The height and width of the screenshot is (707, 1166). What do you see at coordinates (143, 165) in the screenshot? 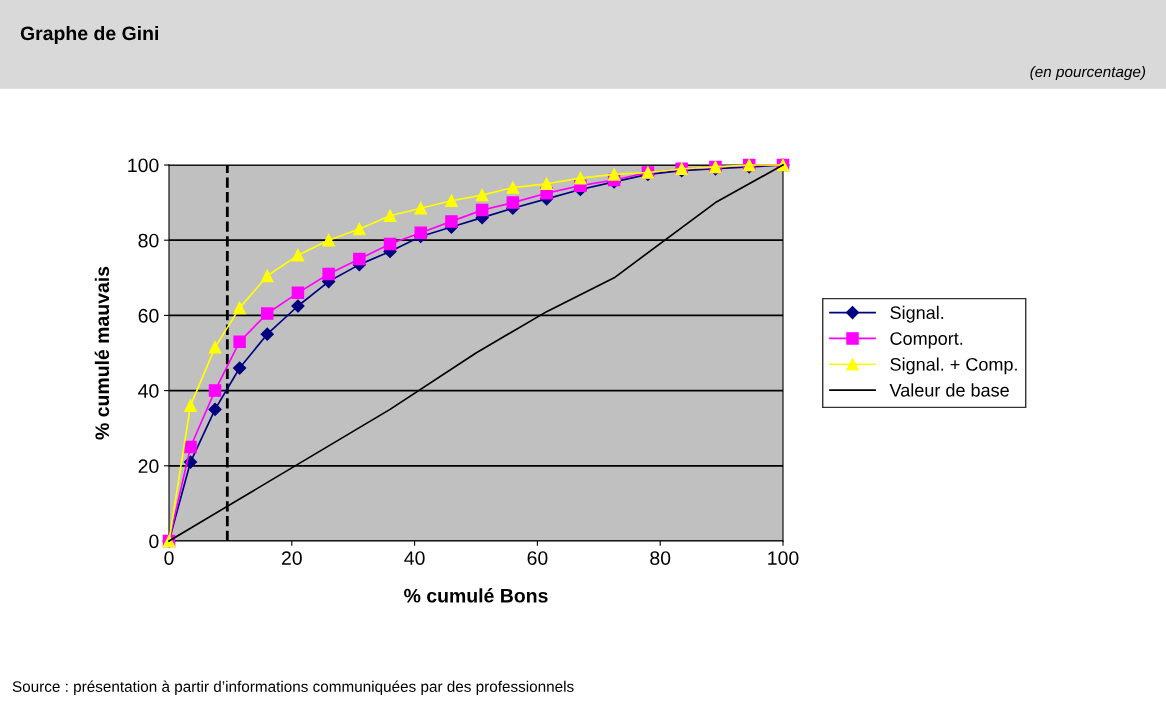
I see `y-tick-label: 100` at bounding box center [143, 165].